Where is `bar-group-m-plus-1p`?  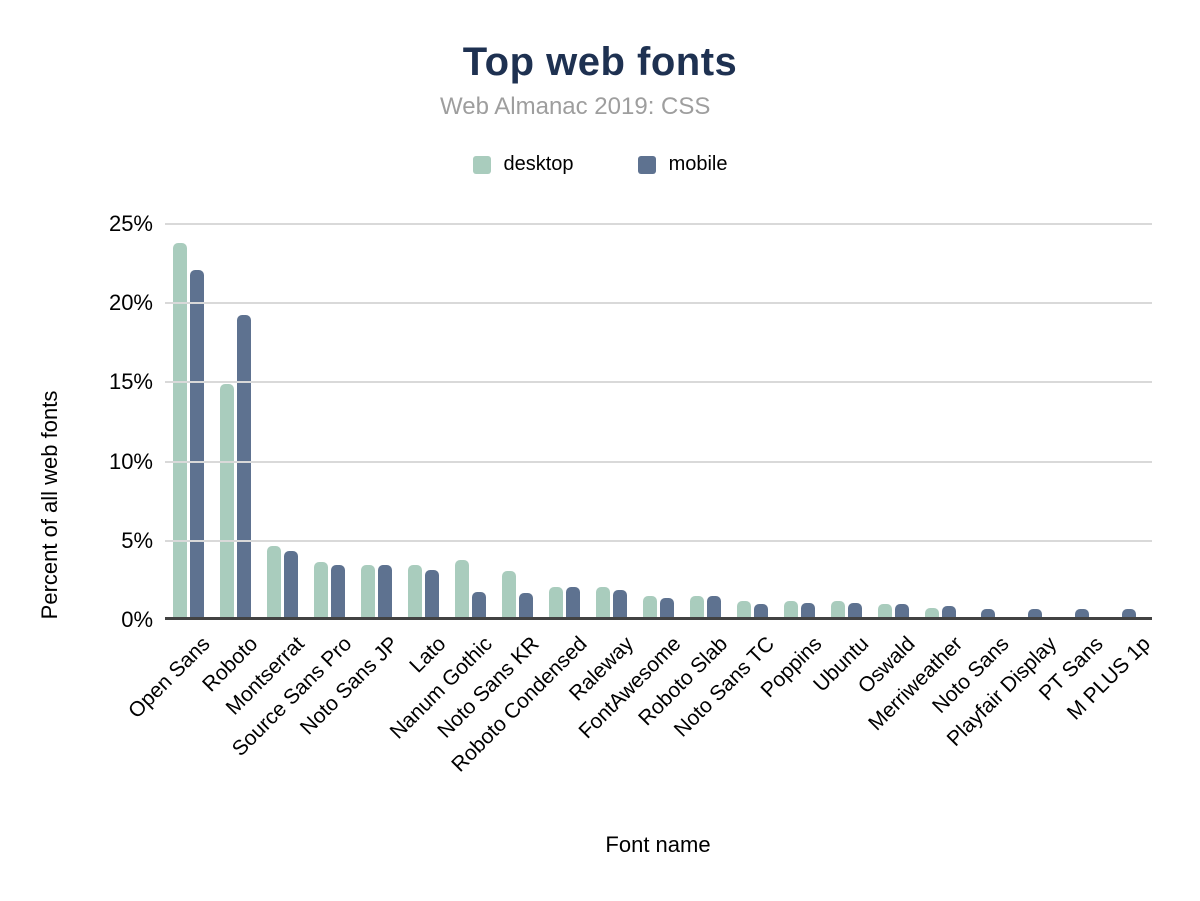
bar-group-m-plus-1p is located at coordinates (1128, 420).